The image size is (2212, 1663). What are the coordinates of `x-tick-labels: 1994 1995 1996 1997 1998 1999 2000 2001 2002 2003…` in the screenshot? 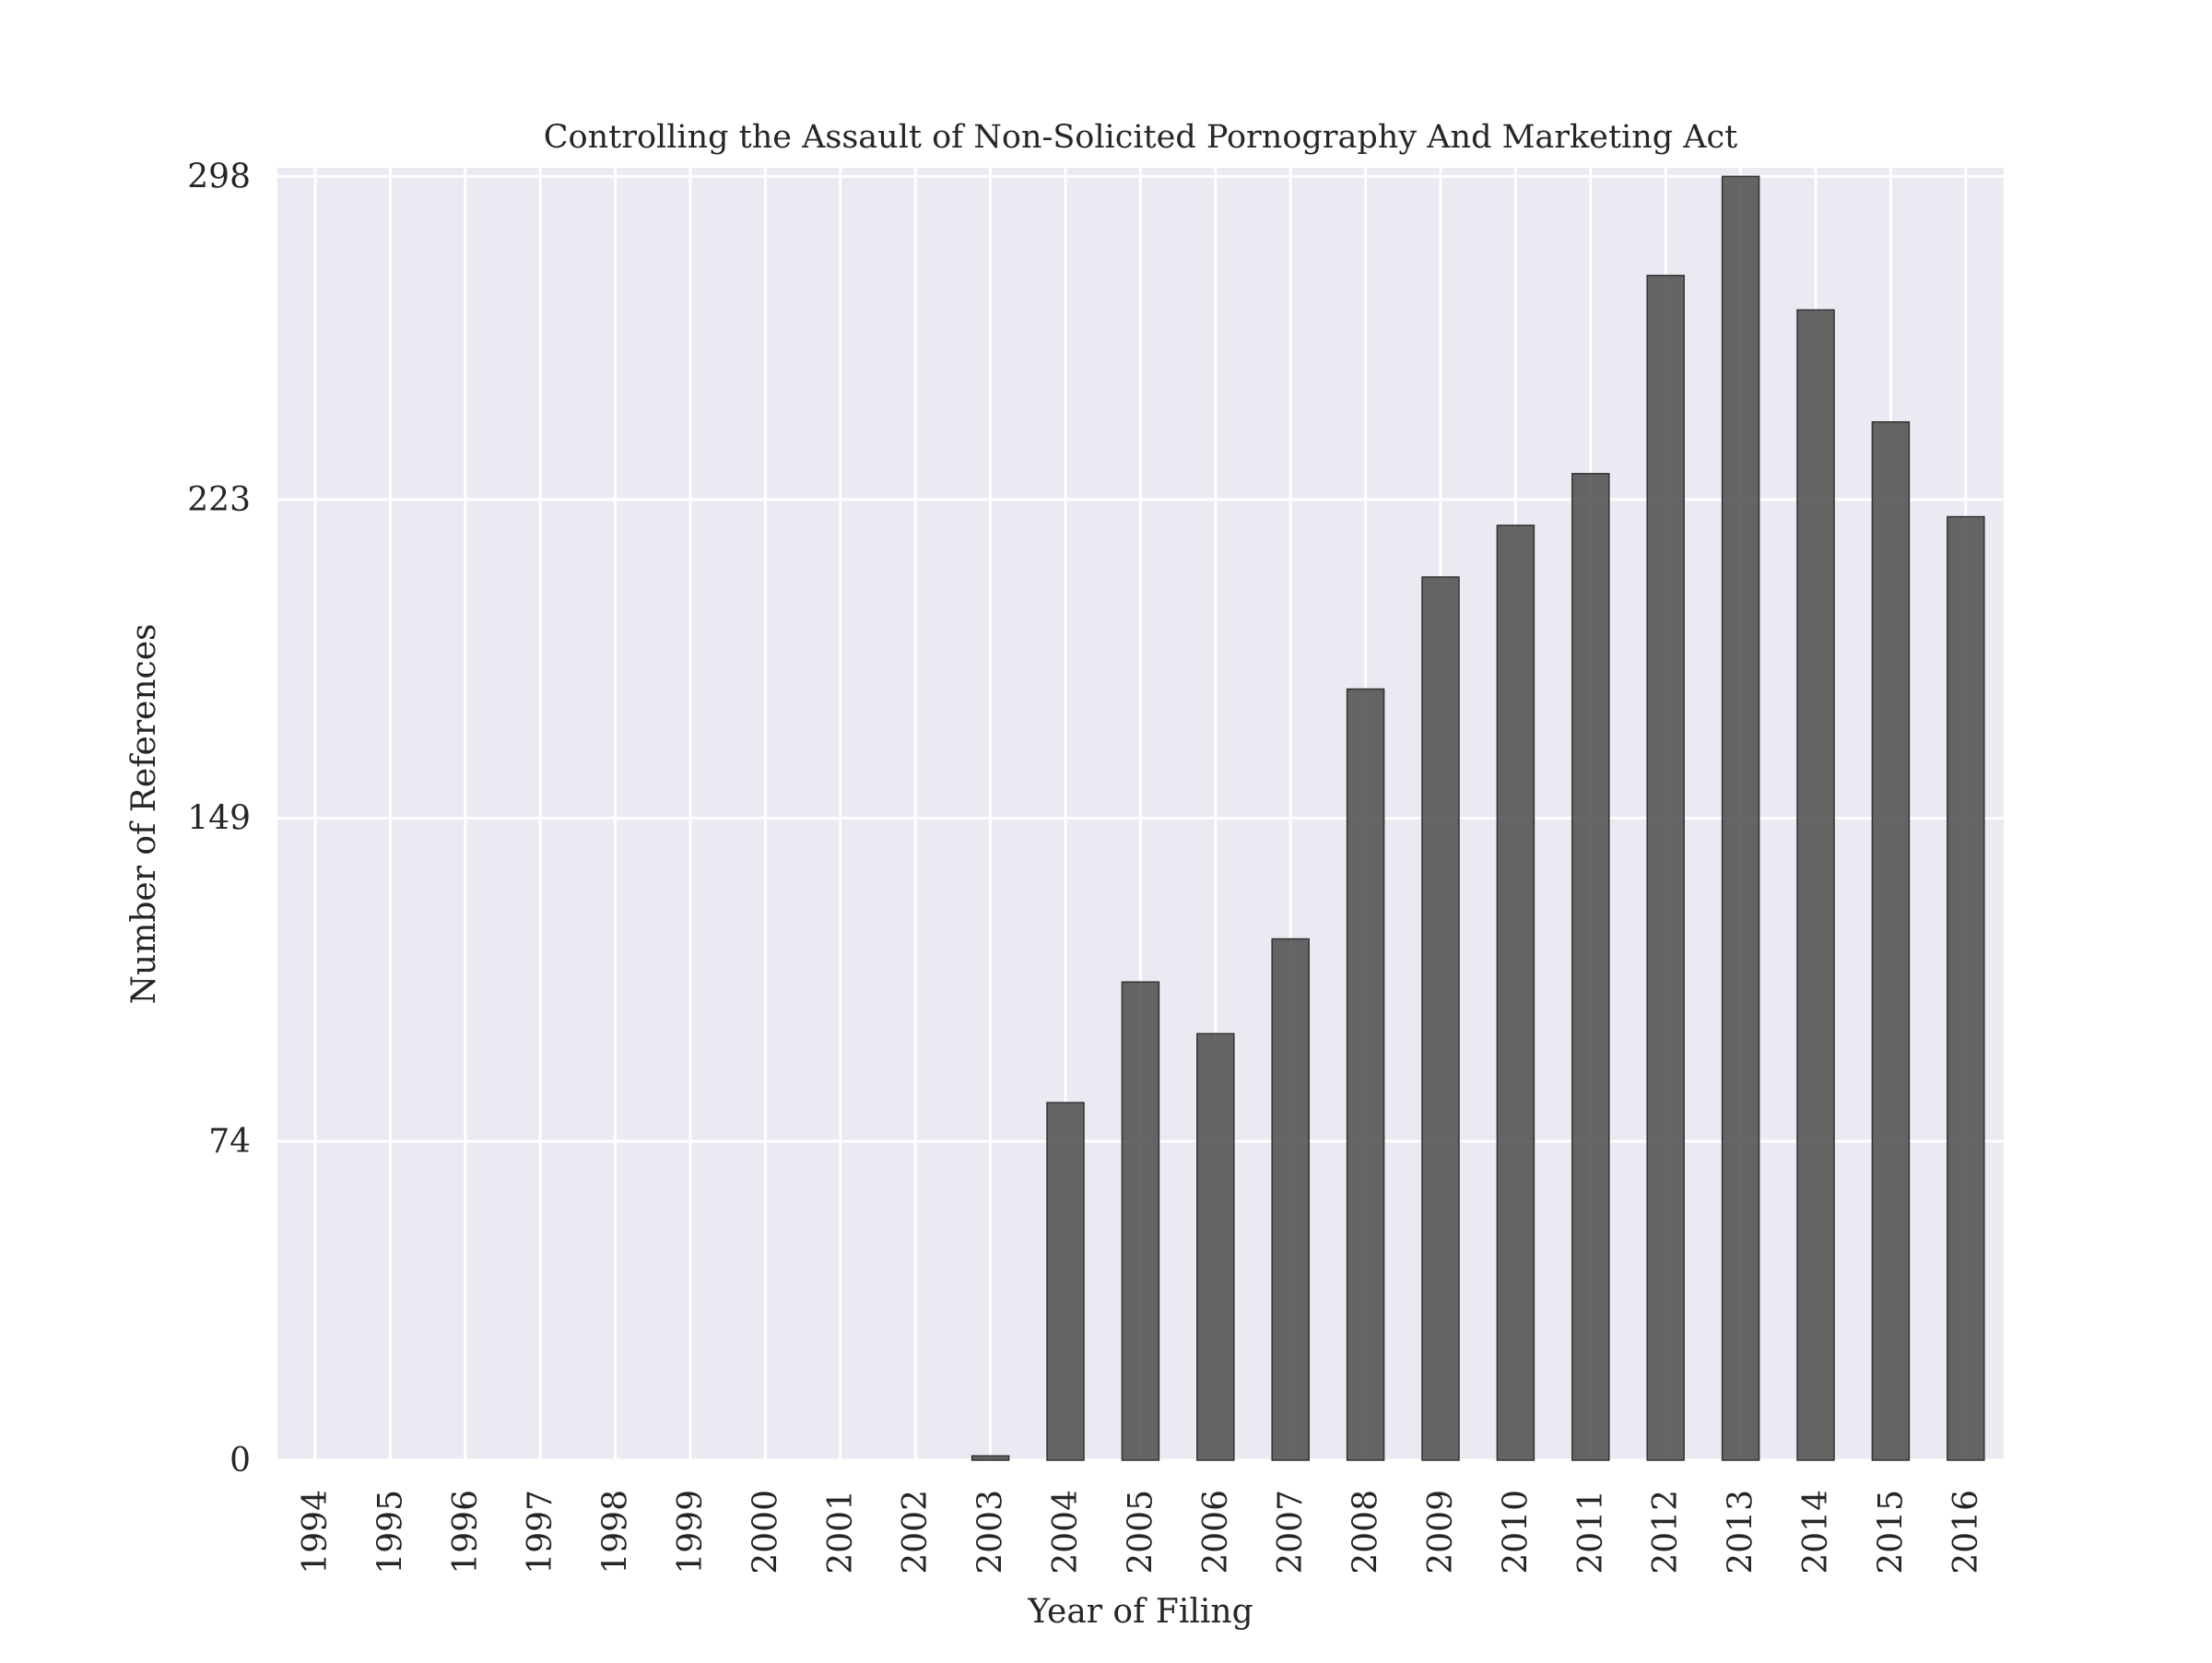 It's located at (1141, 1532).